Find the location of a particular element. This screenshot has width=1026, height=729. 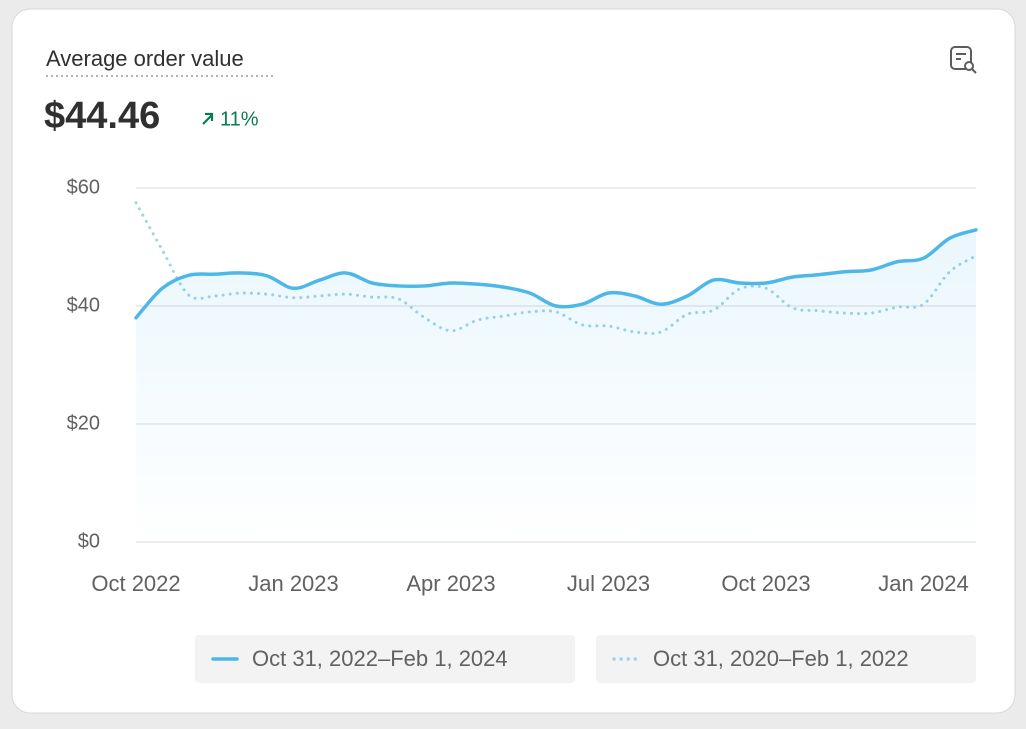

x-tick-label: Jan 2023 is located at coordinates (293, 583).